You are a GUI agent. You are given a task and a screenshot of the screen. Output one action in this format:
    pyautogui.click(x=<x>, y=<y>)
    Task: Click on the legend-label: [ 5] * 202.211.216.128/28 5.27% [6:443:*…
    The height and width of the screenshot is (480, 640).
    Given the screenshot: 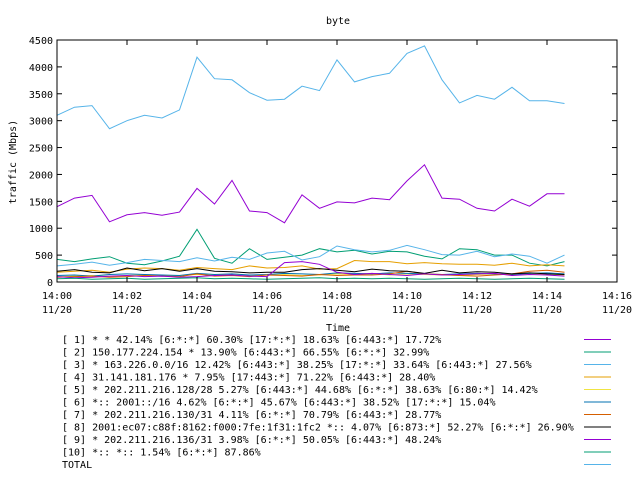 What is the action you would take?
    pyautogui.click(x=300, y=390)
    